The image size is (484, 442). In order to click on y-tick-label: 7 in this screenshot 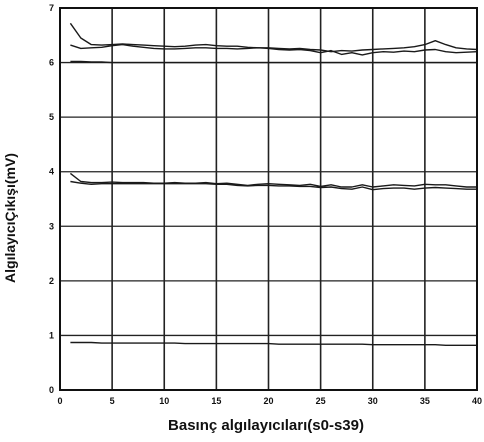, I will do `click(51, 8)`.